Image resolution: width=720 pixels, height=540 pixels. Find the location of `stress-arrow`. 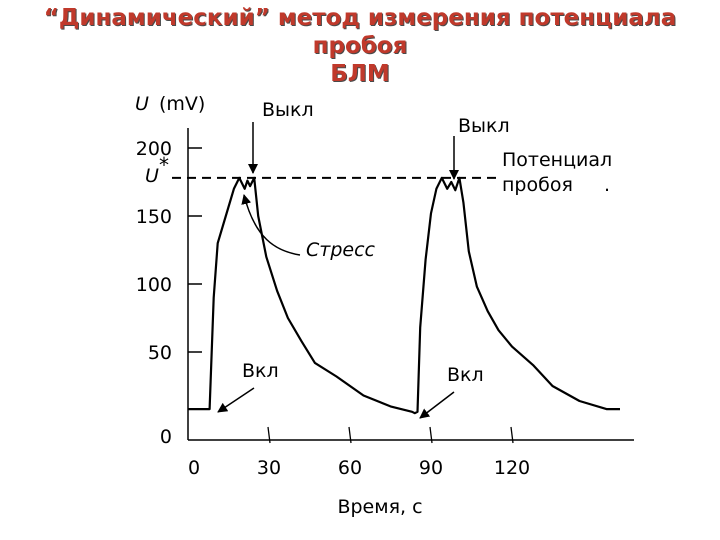

stress-arrow is located at coordinates (271, 225).